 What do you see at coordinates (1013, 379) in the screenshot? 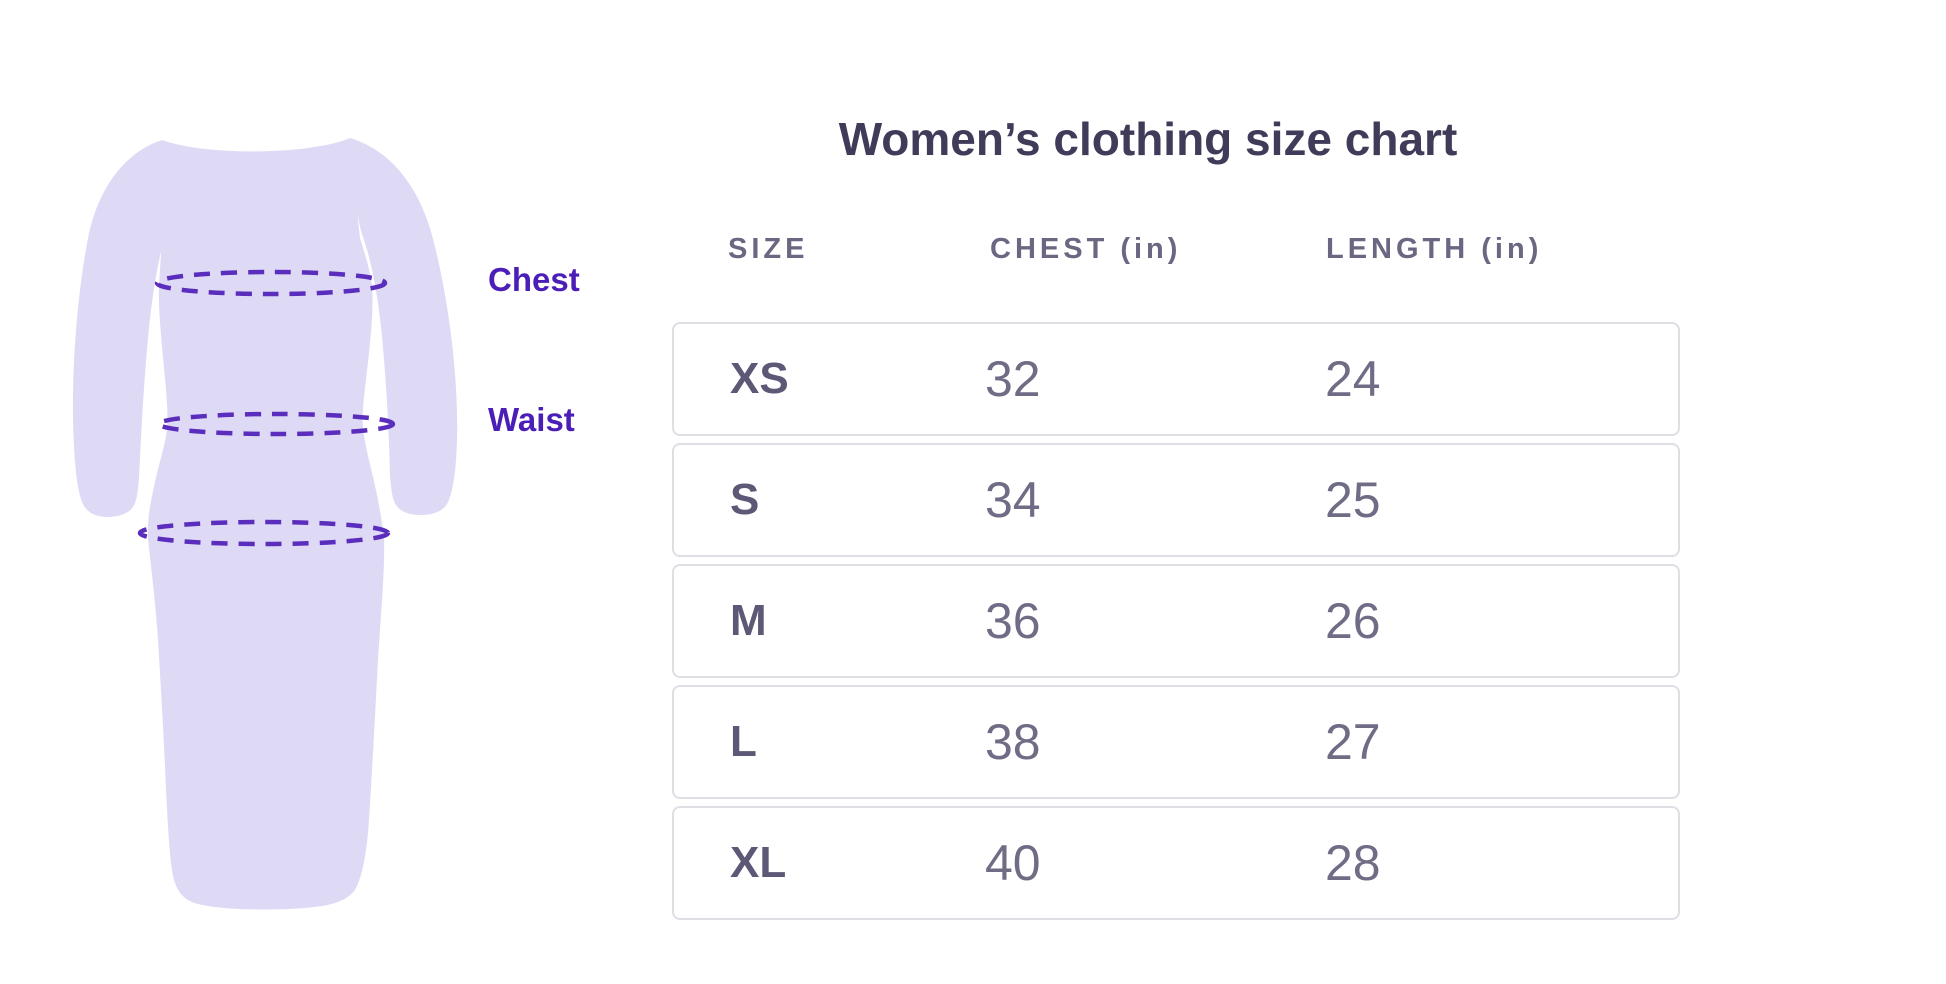
I see `chest-value: 32` at bounding box center [1013, 379].